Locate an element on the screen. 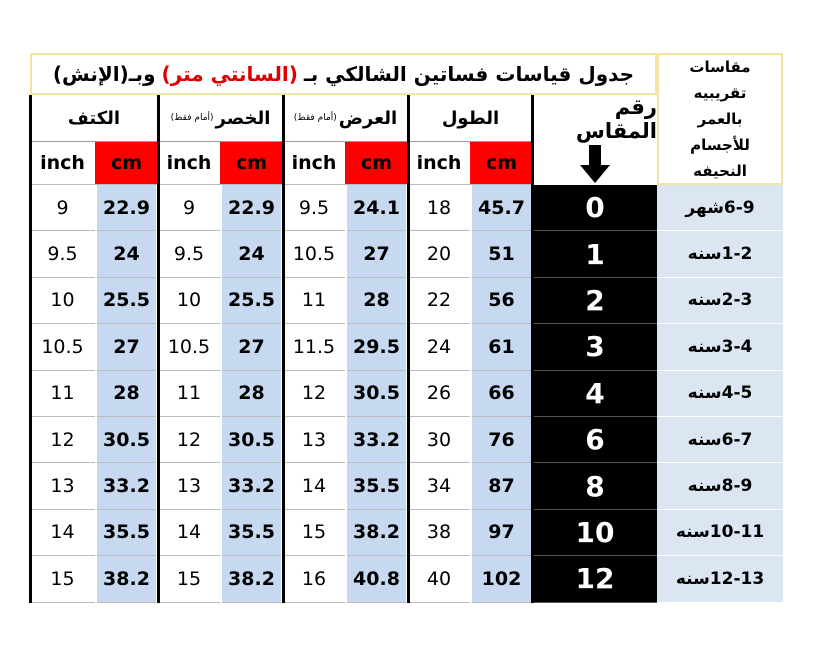 The image size is (818, 648). inch-cell: 20 is located at coordinates (439, 254).